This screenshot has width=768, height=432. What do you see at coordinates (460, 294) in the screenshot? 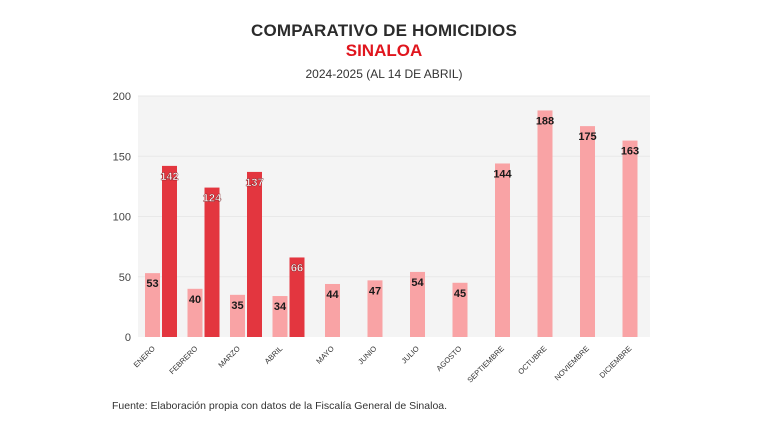
I see `data-label-2024: 45` at bounding box center [460, 294].